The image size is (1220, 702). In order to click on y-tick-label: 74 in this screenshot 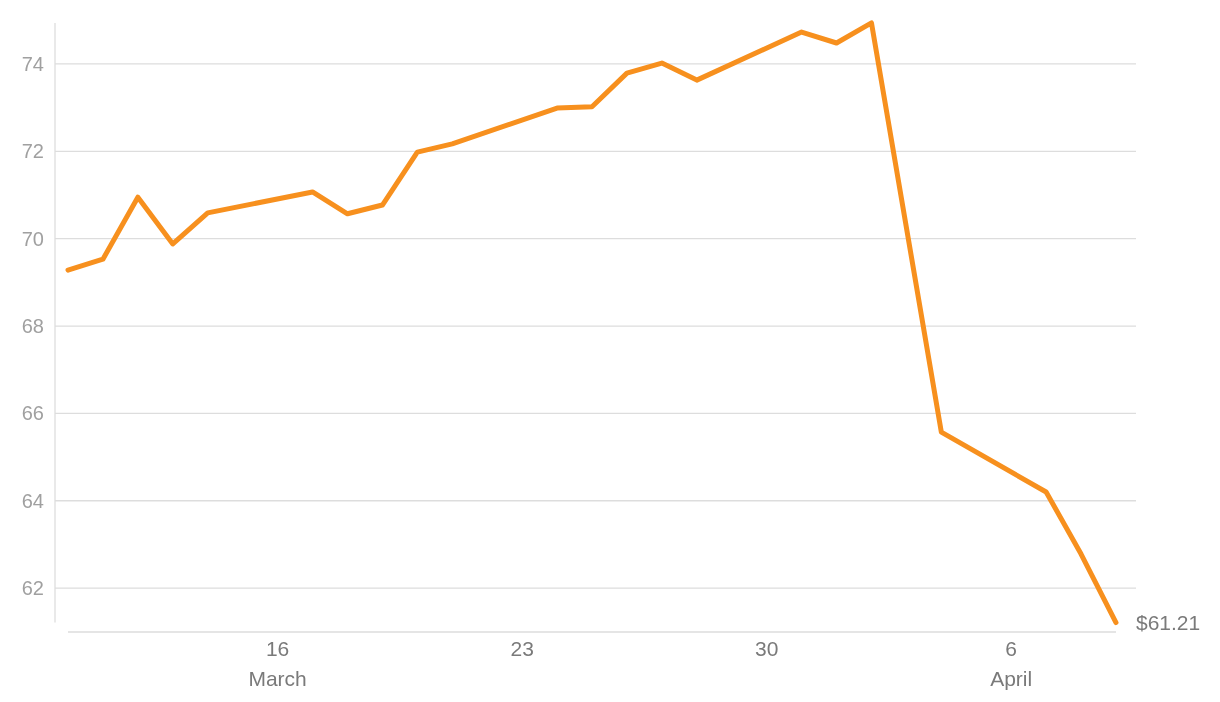, I will do `click(32, 63)`.